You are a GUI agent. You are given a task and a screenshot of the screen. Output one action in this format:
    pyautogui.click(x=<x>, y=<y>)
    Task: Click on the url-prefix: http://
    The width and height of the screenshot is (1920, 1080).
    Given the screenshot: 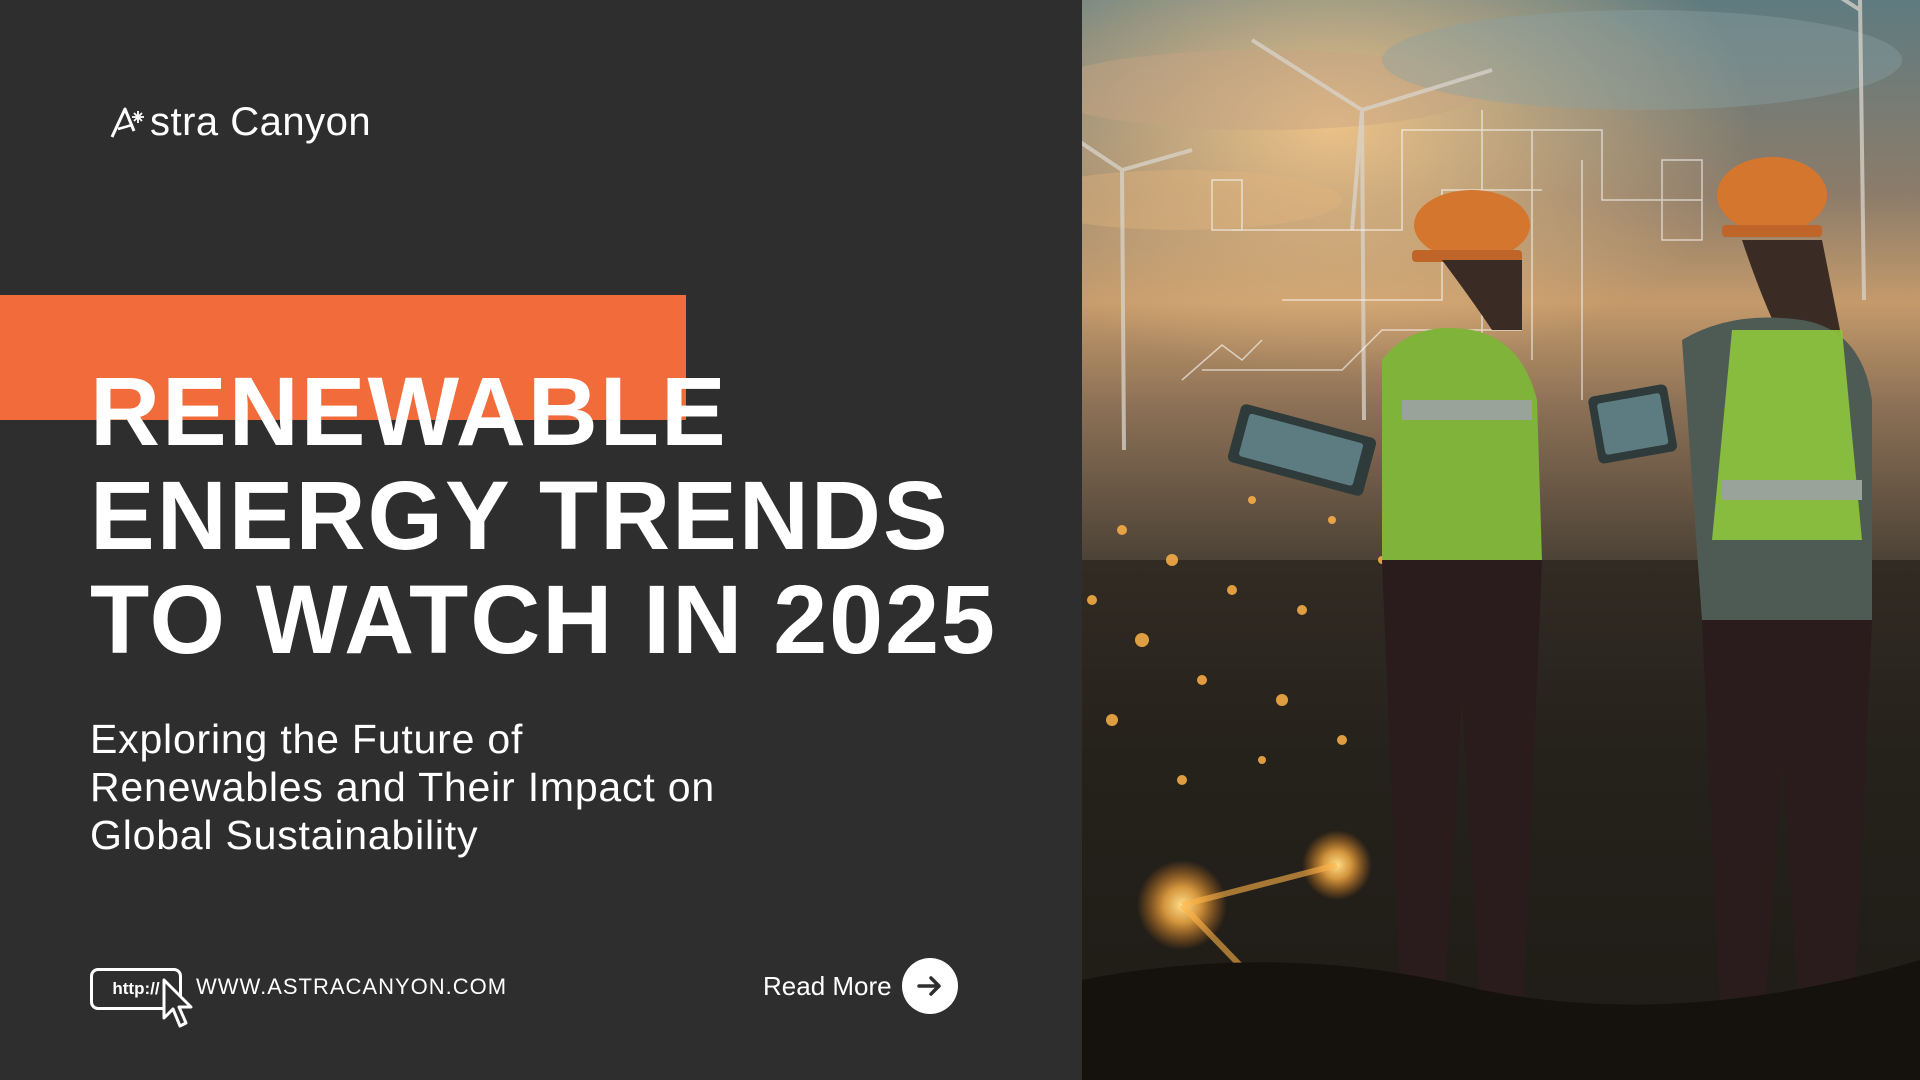 What is the action you would take?
    pyautogui.click(x=136, y=988)
    